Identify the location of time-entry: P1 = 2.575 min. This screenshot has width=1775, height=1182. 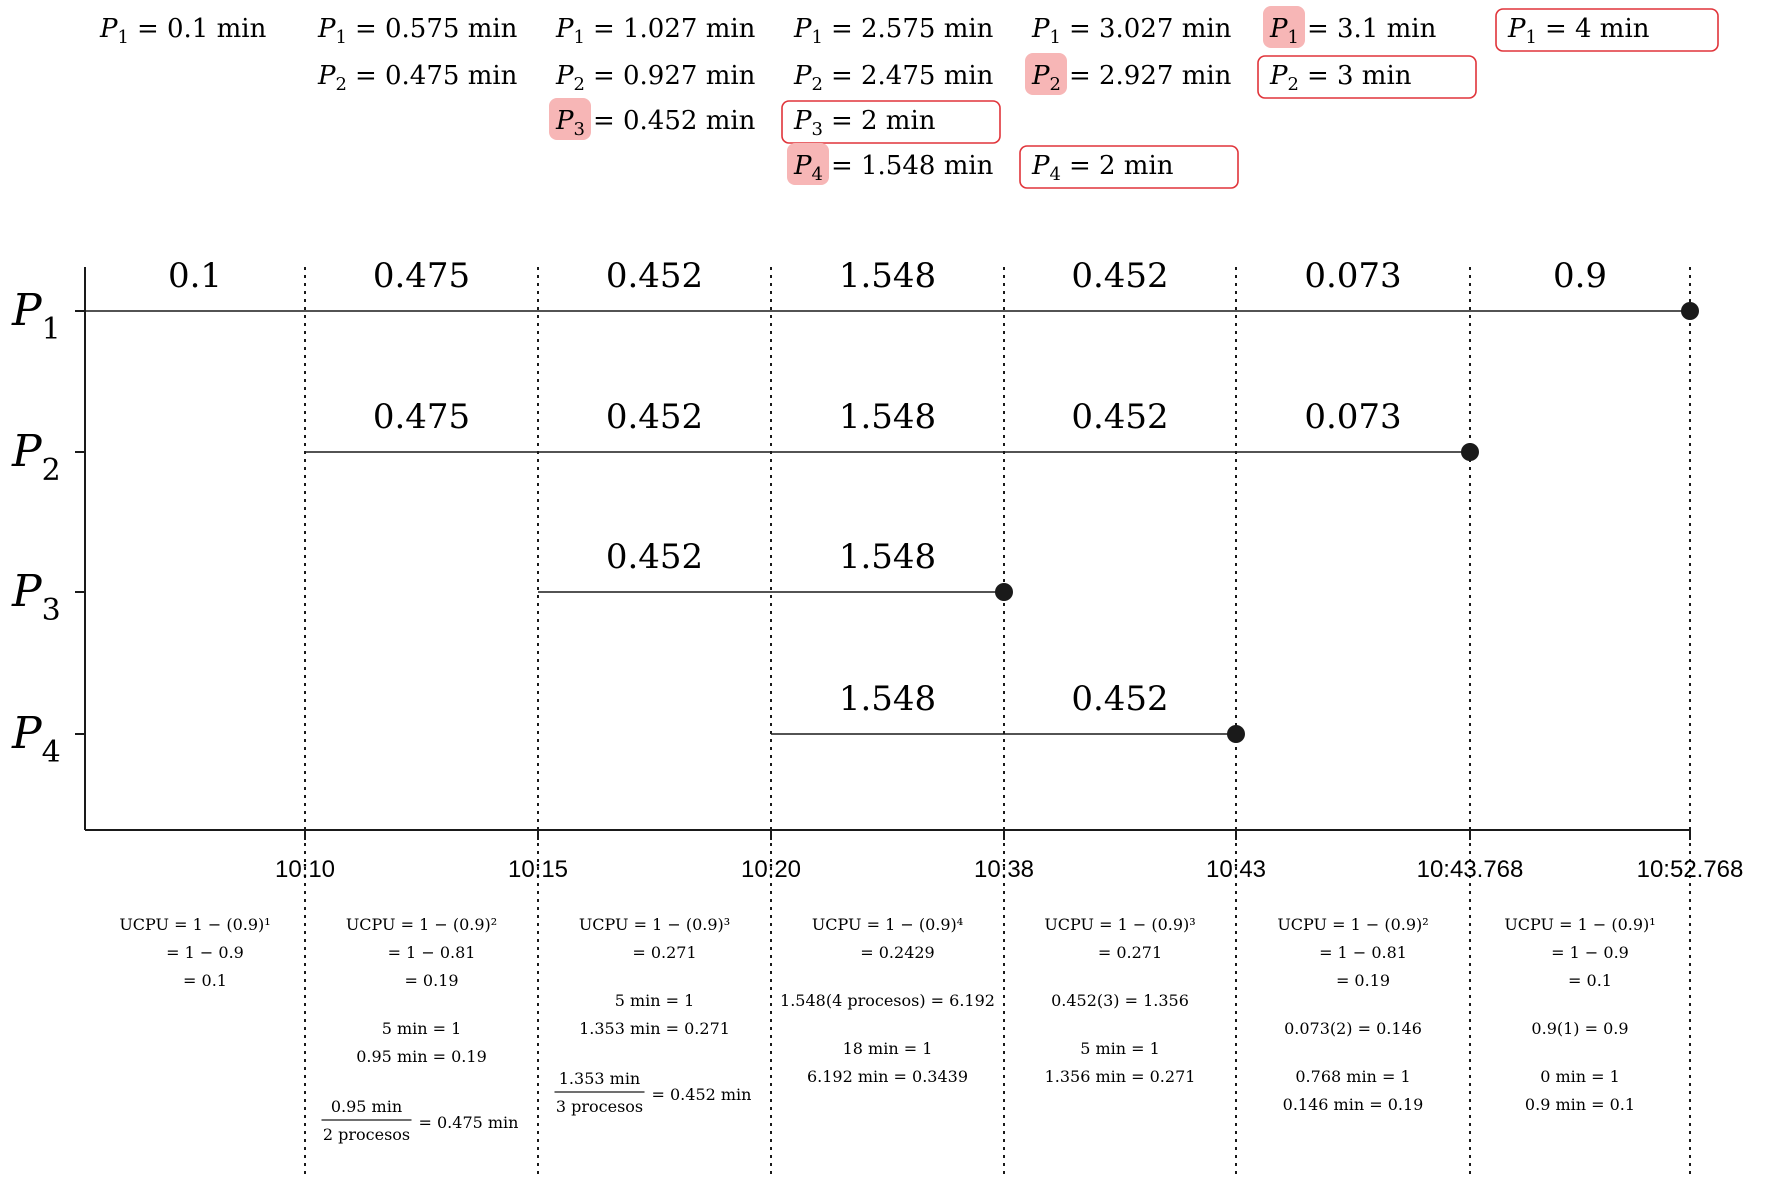
(893, 31).